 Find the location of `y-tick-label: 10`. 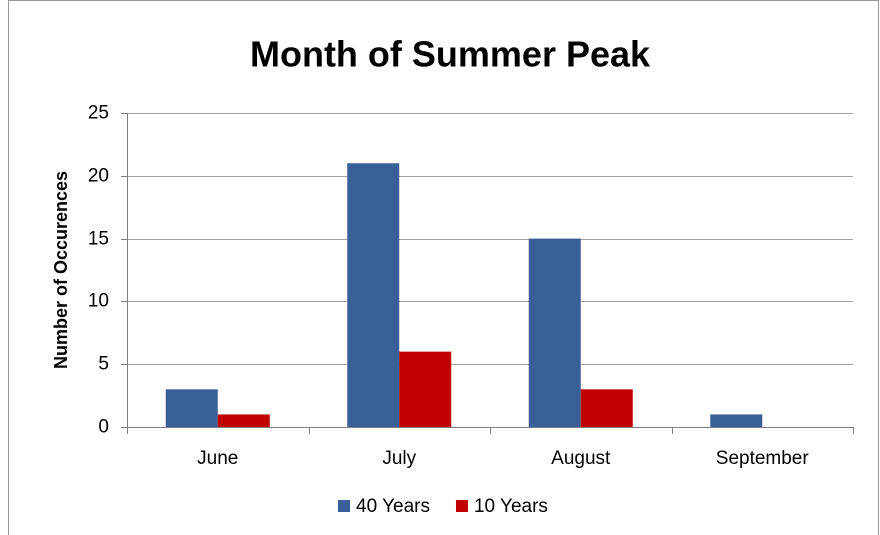

y-tick-label: 10 is located at coordinates (98, 301).